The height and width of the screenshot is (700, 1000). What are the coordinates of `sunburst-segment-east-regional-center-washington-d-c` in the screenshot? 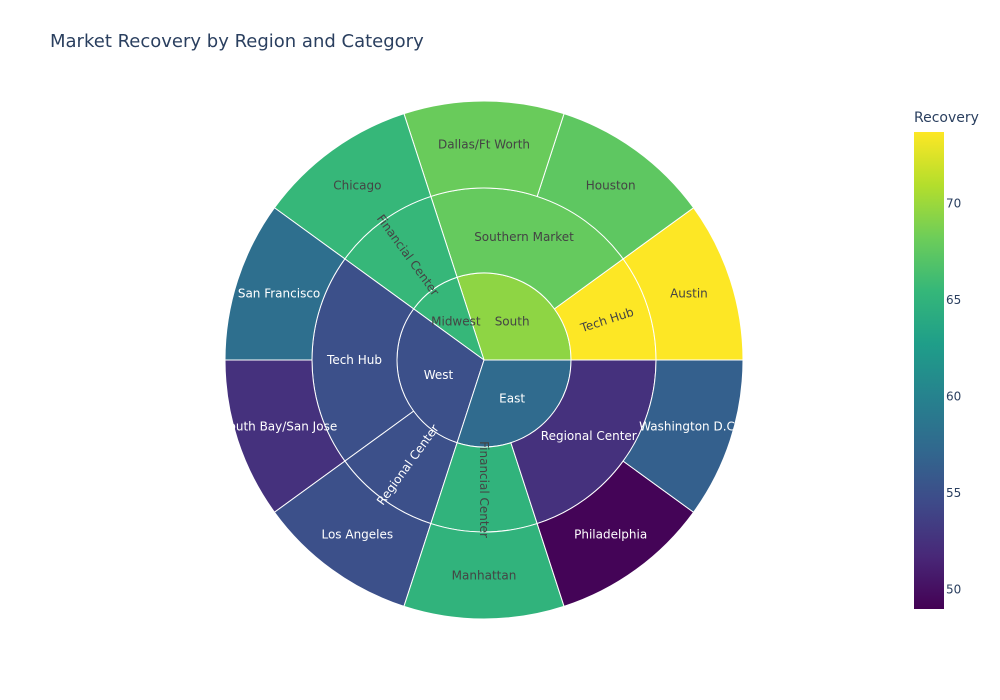 It's located at (683, 436).